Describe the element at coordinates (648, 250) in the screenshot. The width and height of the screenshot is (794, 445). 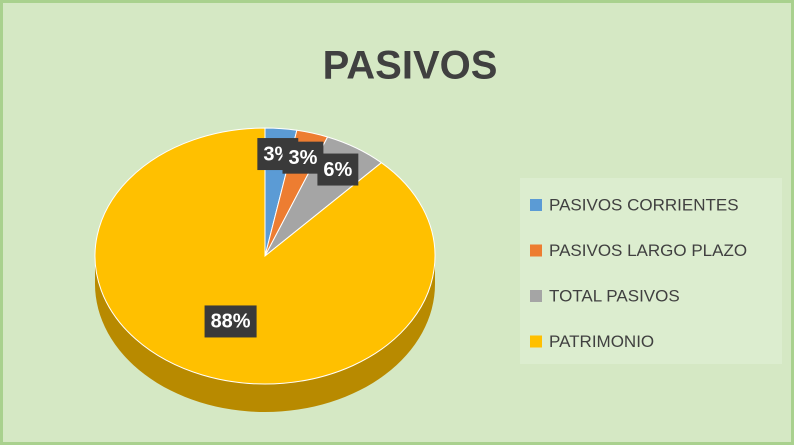
I see `legend-label: PASIVOS LARGO PLAZO` at that location.